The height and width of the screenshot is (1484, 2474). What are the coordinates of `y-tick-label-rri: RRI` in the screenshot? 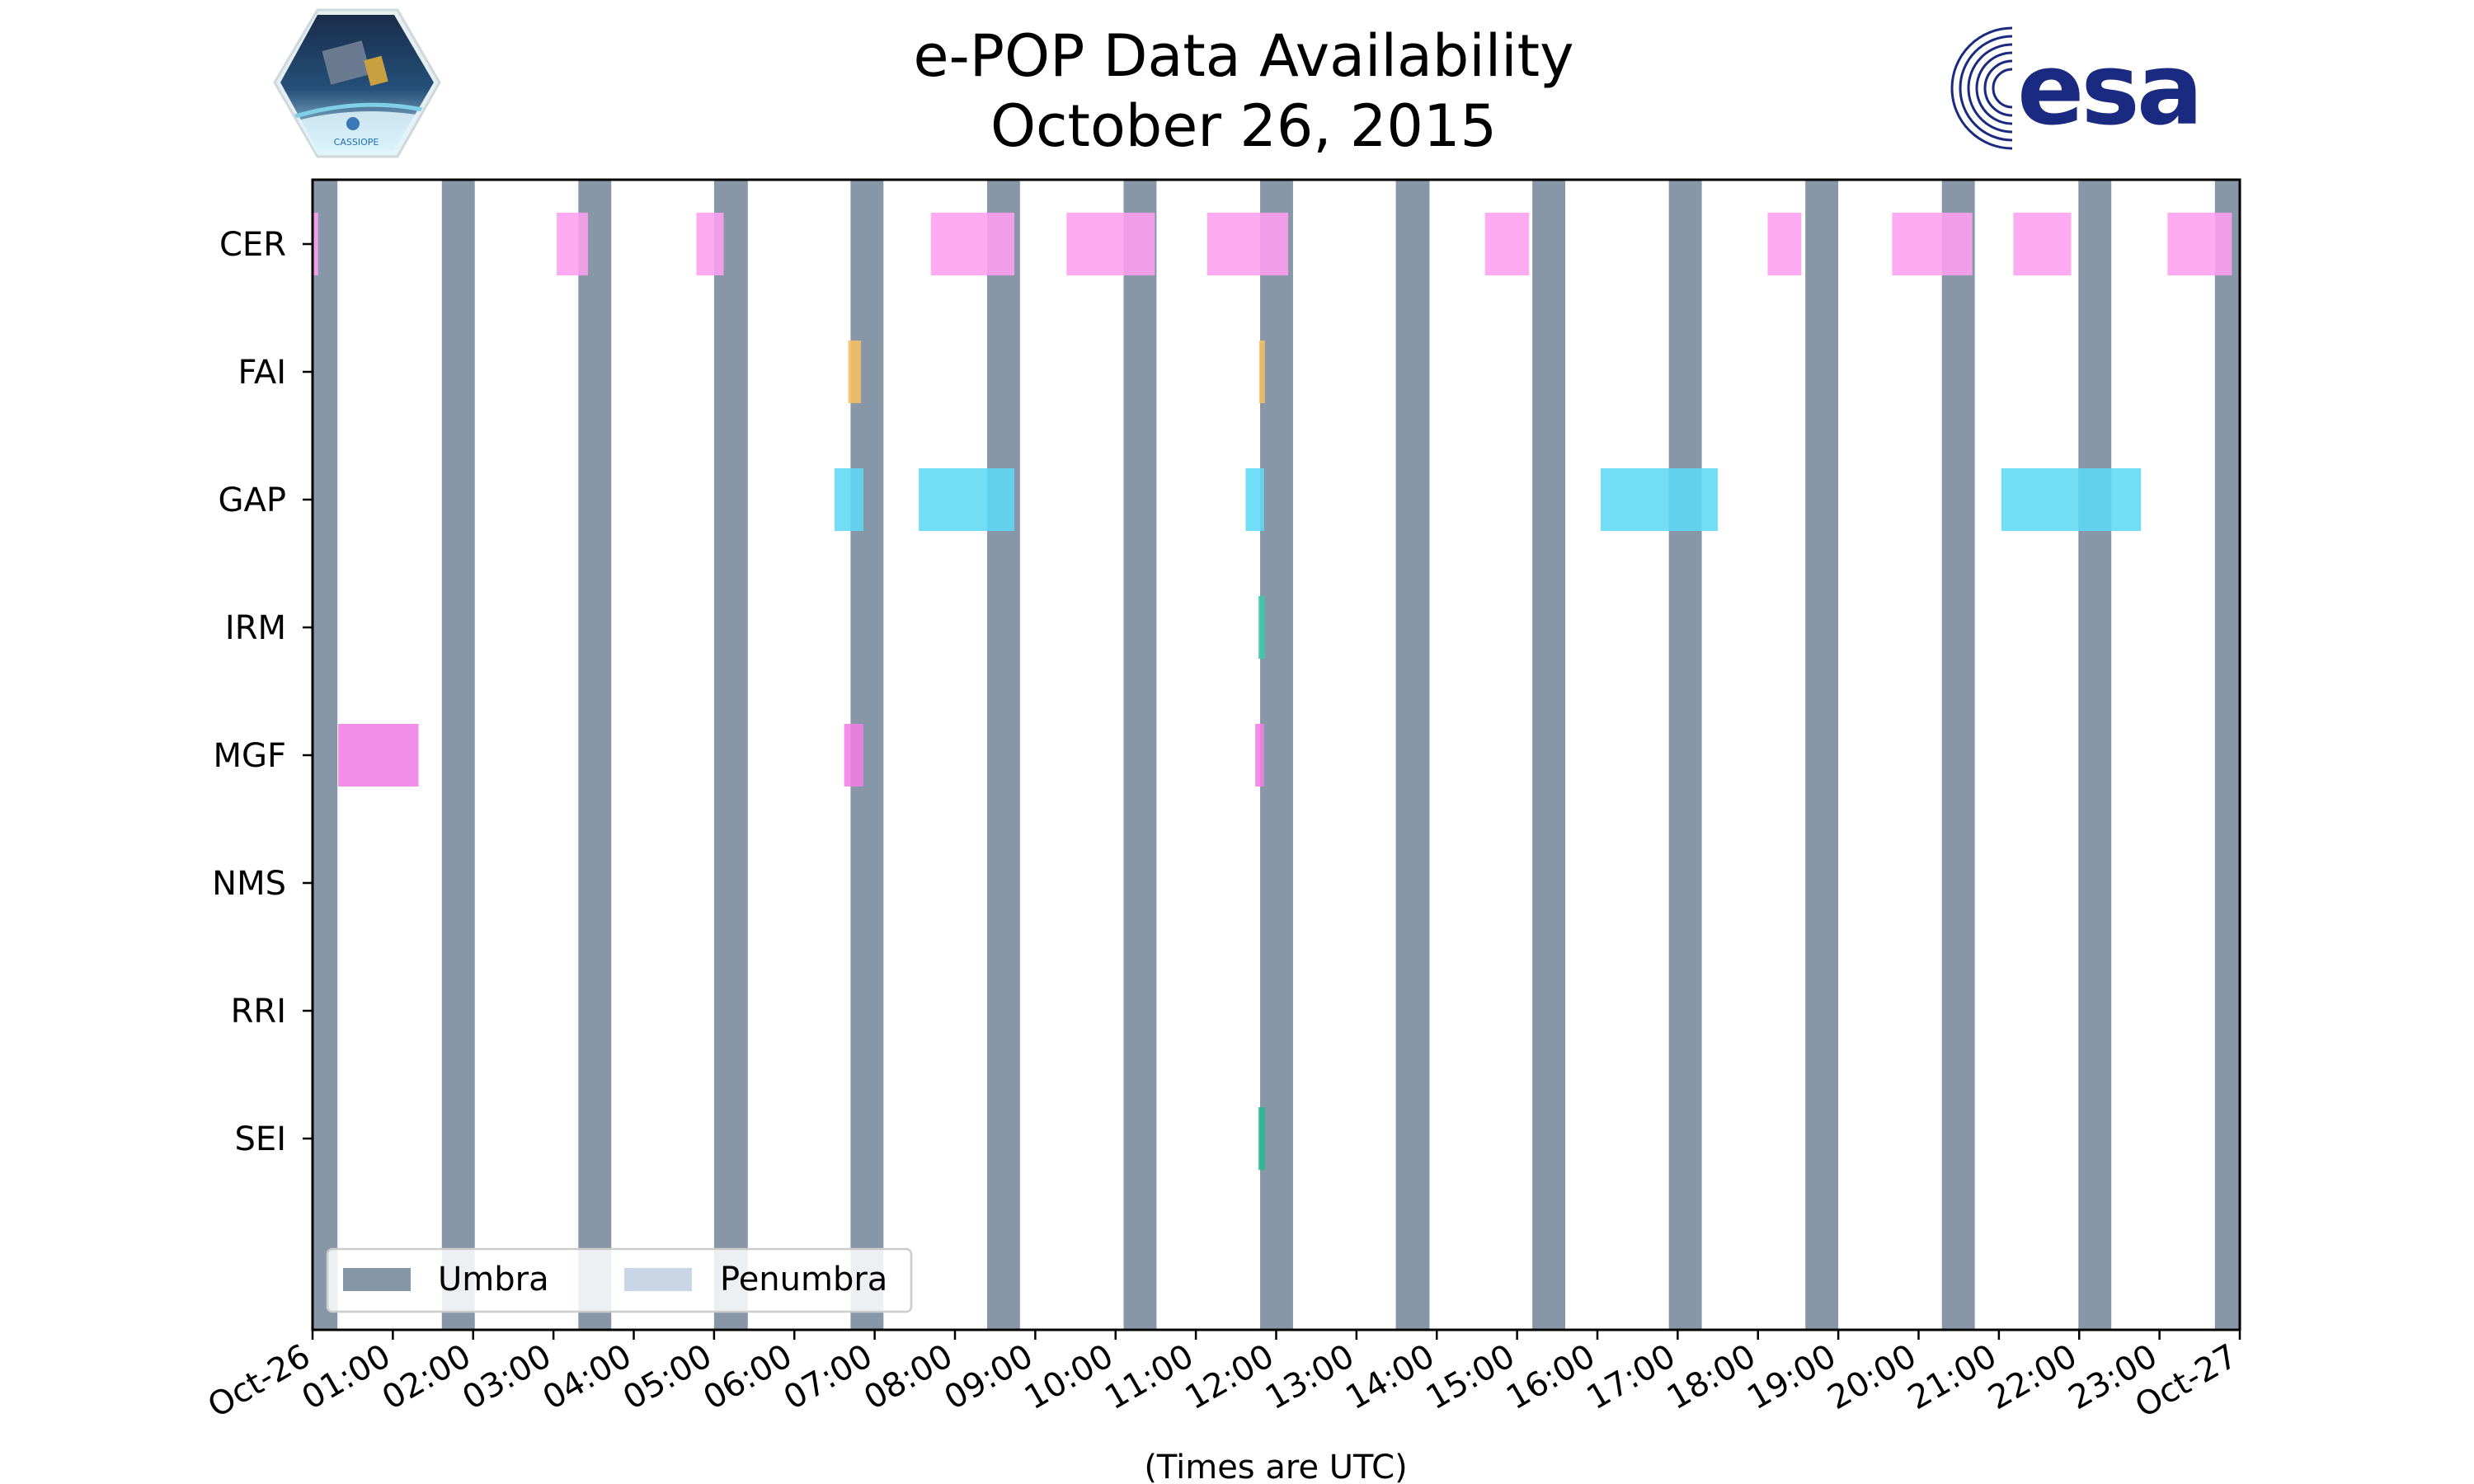 It's located at (258, 1012).